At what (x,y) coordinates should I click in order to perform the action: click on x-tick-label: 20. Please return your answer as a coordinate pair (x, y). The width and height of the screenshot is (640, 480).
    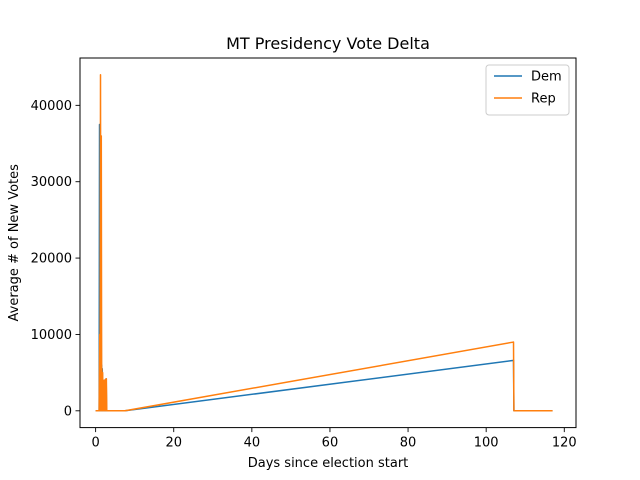
    Looking at the image, I should click on (173, 443).